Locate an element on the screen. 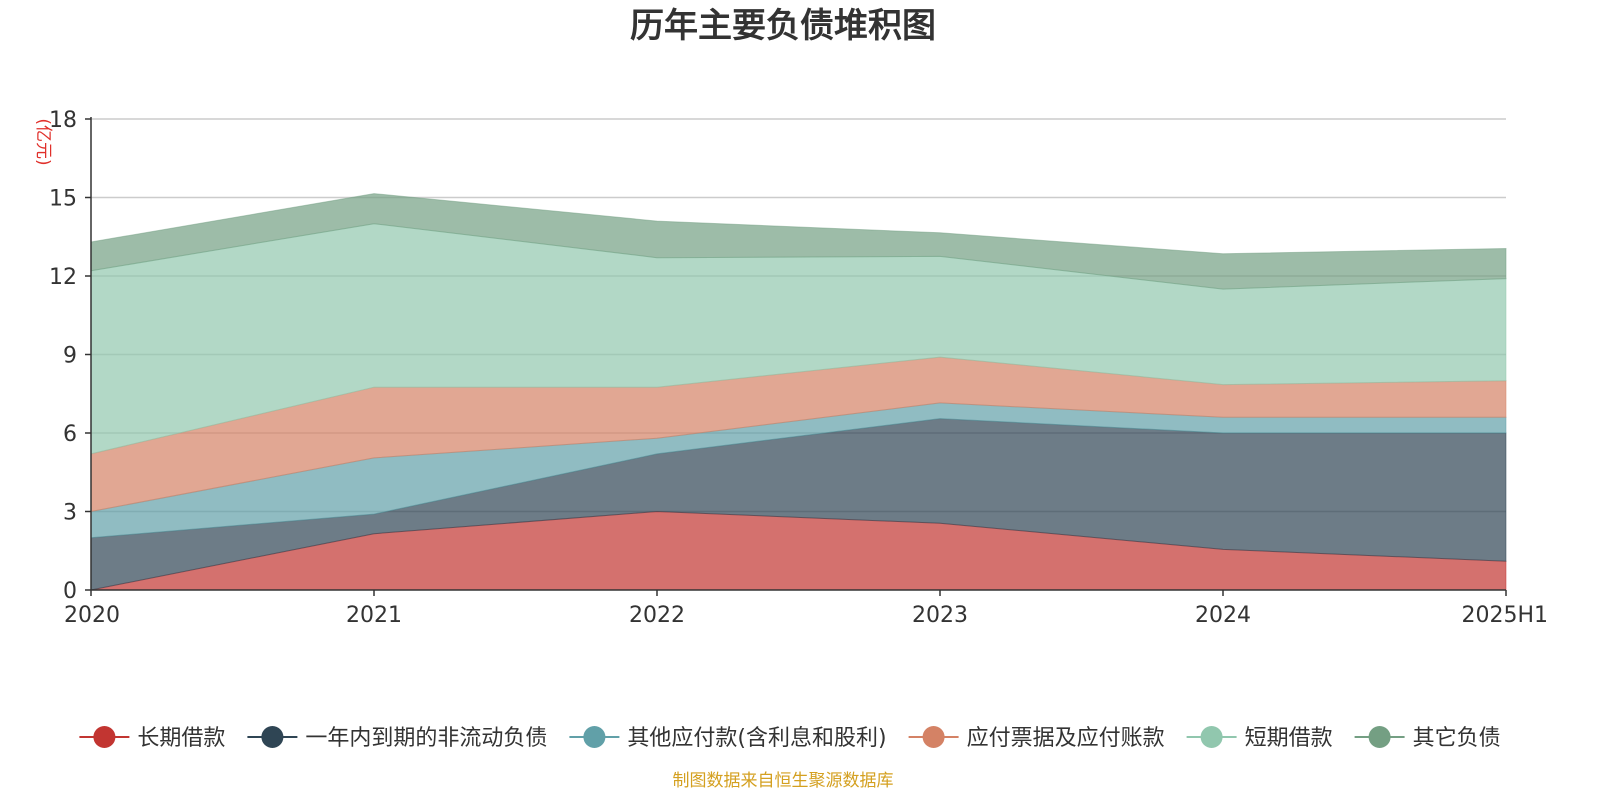 This screenshot has height=800, width=1600. legend-item: 长期借款 is located at coordinates (152, 738).